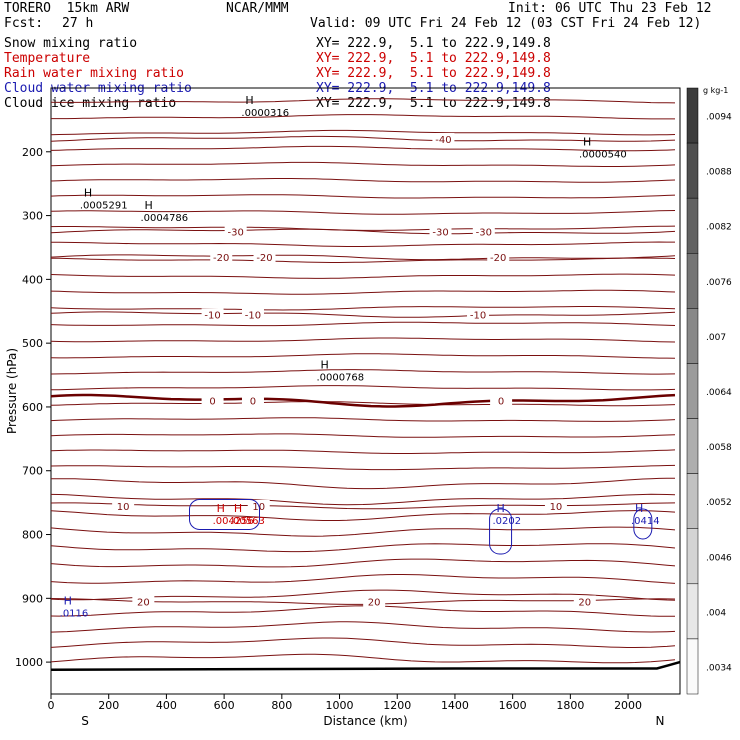 The image size is (740, 740). Describe the element at coordinates (645, 521) in the screenshot. I see `cloud-water-max-value: .0414` at that location.